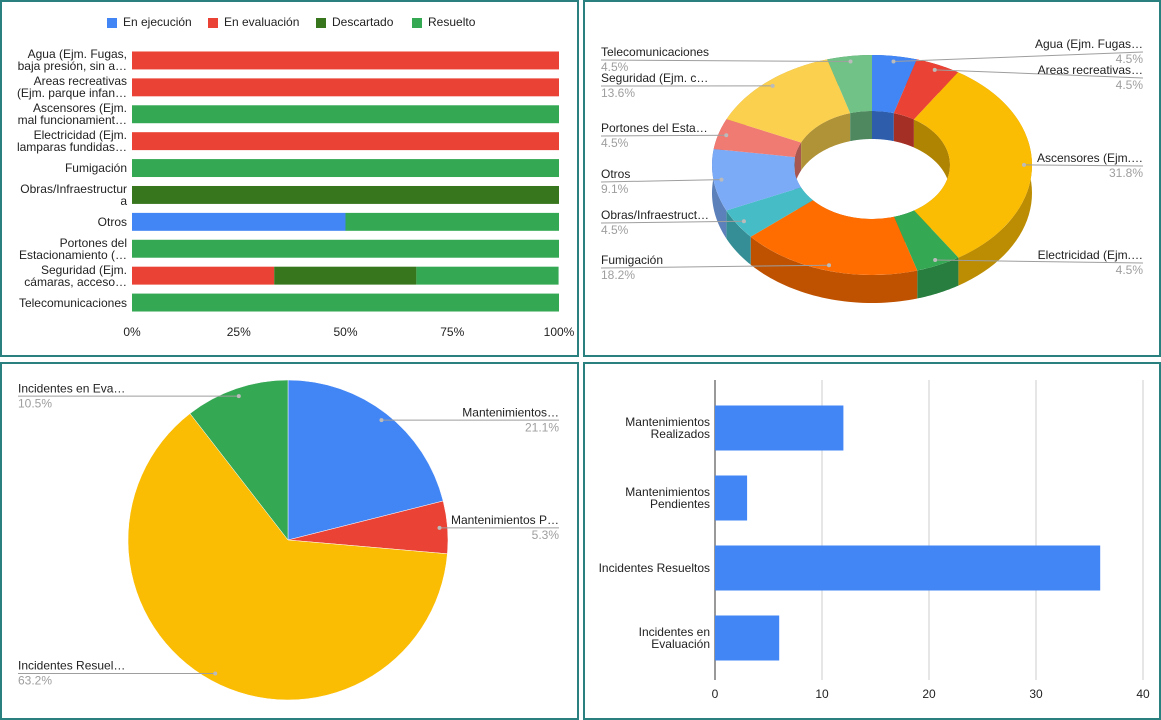 The width and height of the screenshot is (1161, 720). What do you see at coordinates (822, 694) in the screenshot?
I see `x-tick-label: 10` at bounding box center [822, 694].